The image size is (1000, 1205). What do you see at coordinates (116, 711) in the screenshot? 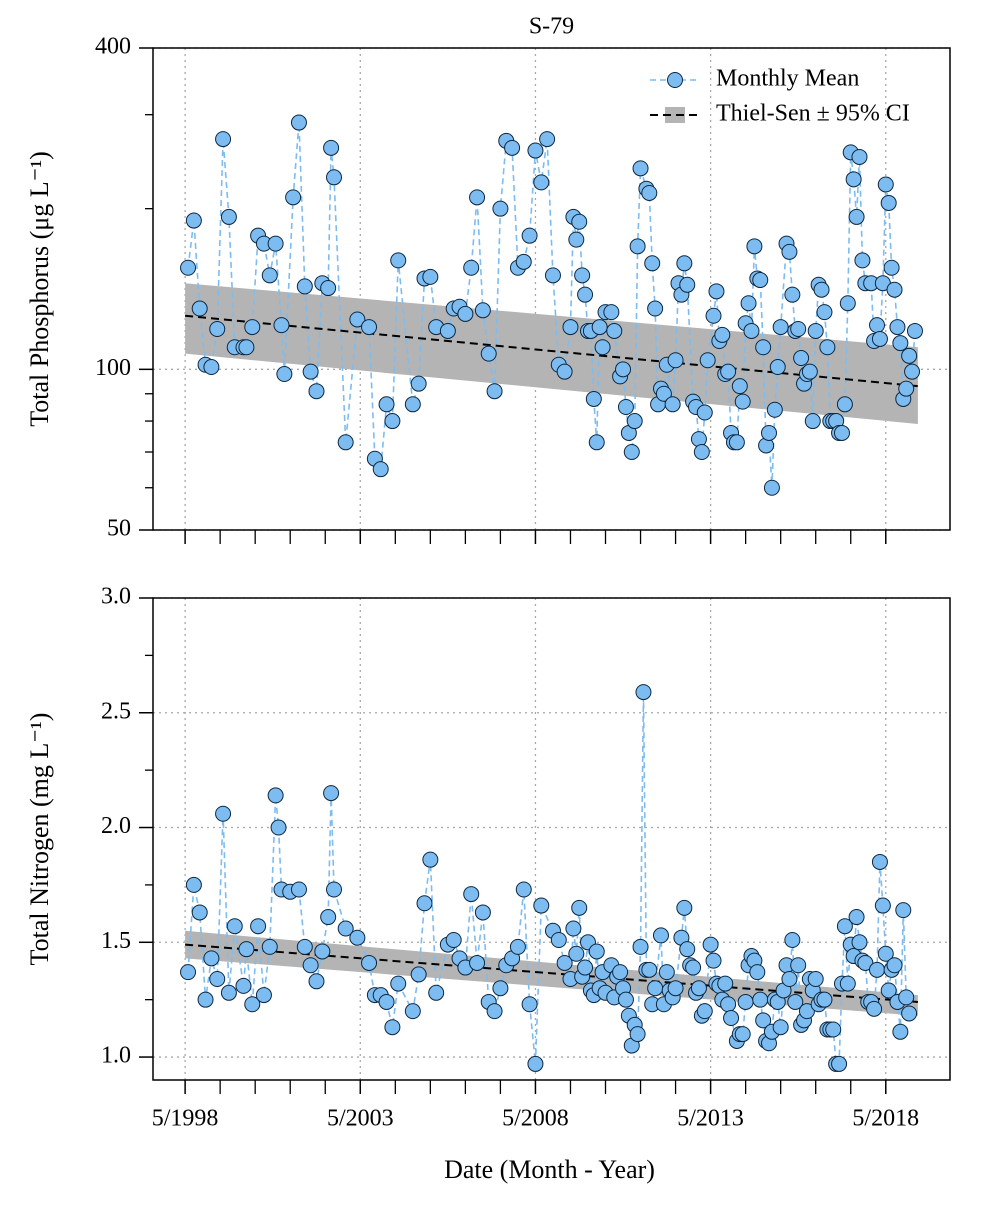
I see `y-tick-label: 2.5` at bounding box center [116, 711].